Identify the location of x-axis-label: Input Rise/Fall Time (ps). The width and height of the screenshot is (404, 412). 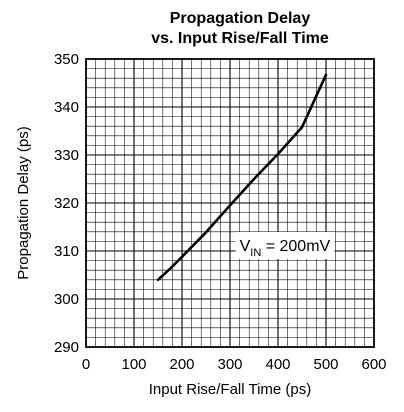
(230, 389).